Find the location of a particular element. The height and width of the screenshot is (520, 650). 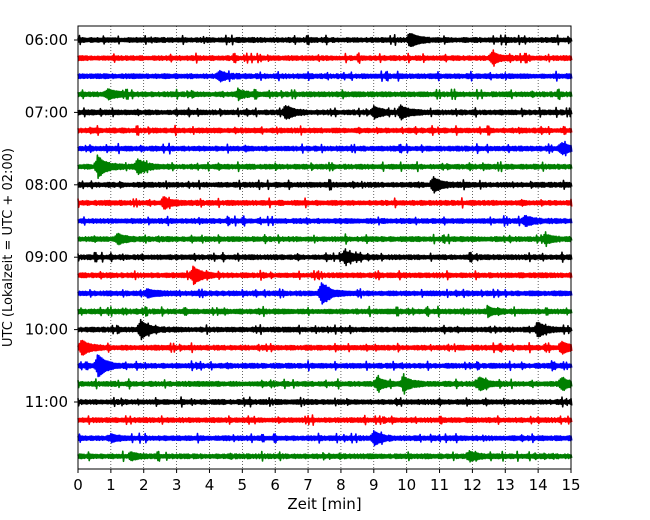

x-tick-label: 14 is located at coordinates (538, 485).